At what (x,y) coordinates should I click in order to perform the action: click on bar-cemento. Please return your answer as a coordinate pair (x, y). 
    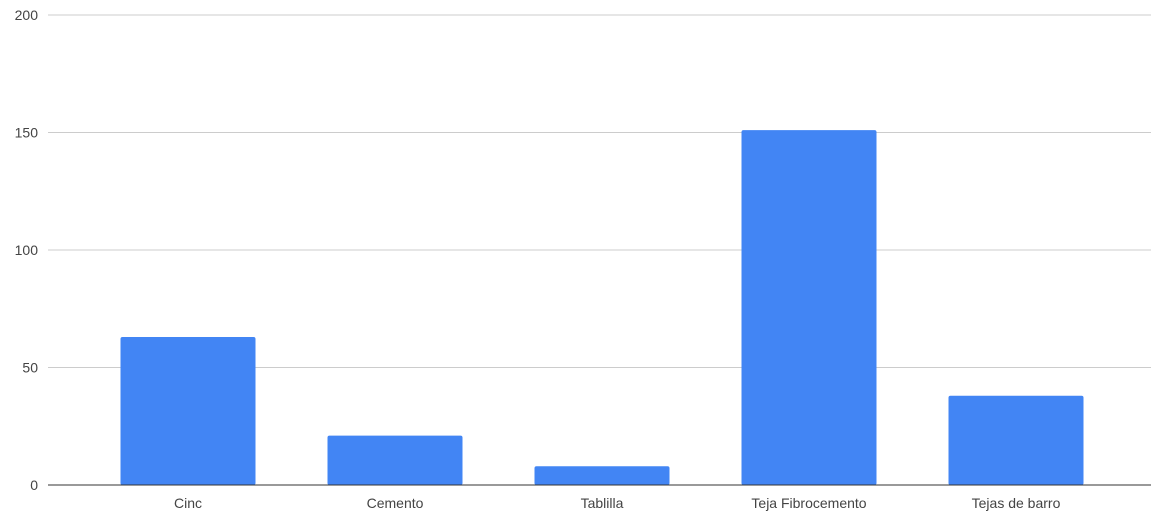
    Looking at the image, I should click on (395, 460).